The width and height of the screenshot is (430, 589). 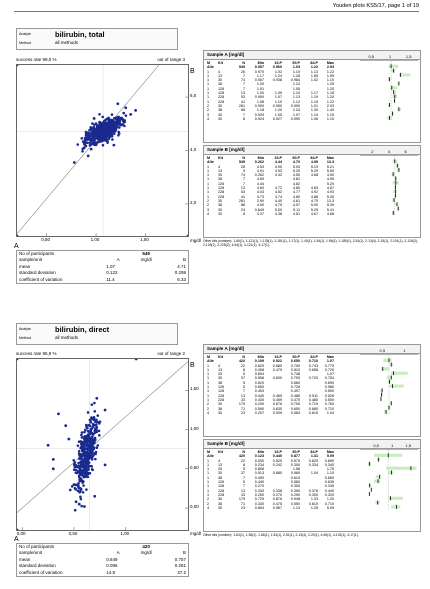 What do you see at coordinates (296, 452) in the screenshot?
I see `sample-col-header: 50.P` at bounding box center [296, 452].